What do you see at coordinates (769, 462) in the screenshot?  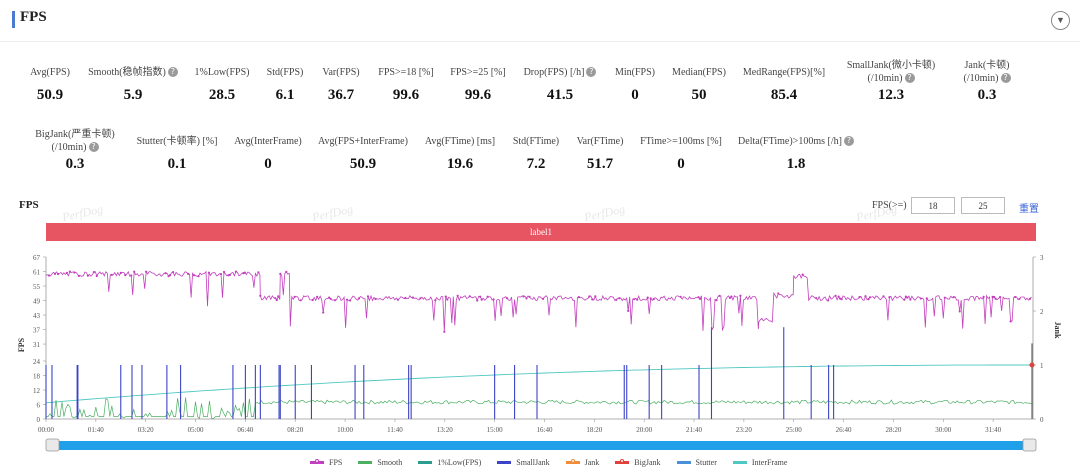 I see `legend-label: InterFrame` at bounding box center [769, 462].